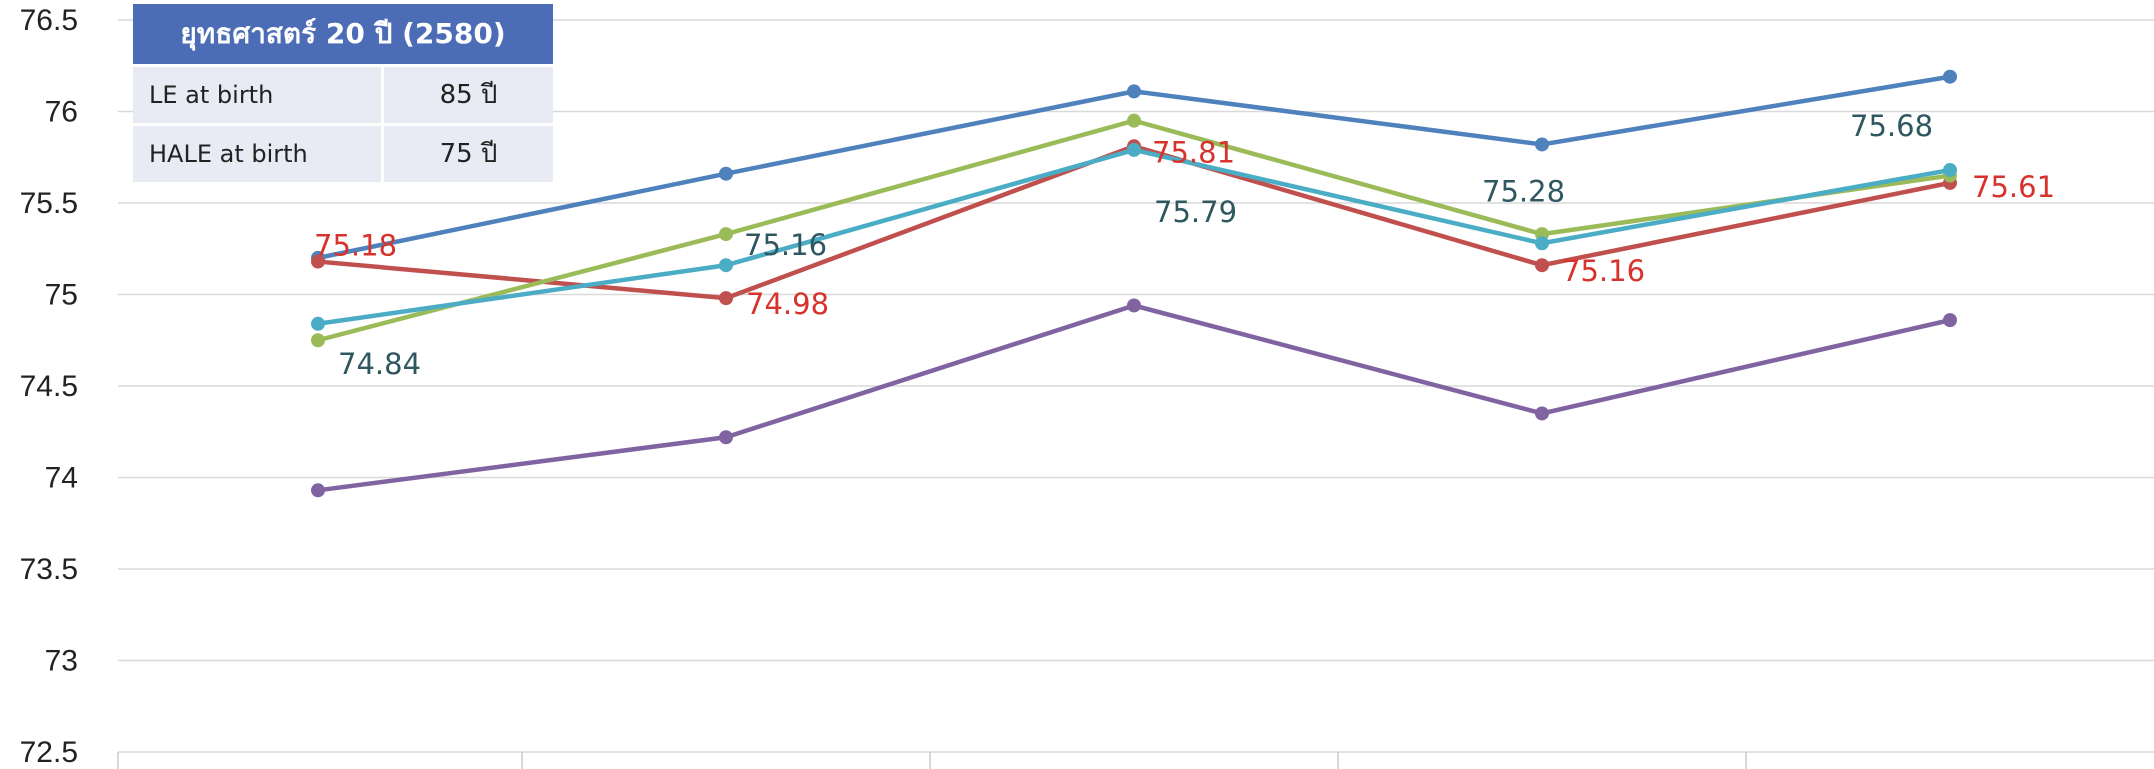  Describe the element at coordinates (468, 154) in the screenshot. I see `target-value-hale: 75 ปี` at that location.